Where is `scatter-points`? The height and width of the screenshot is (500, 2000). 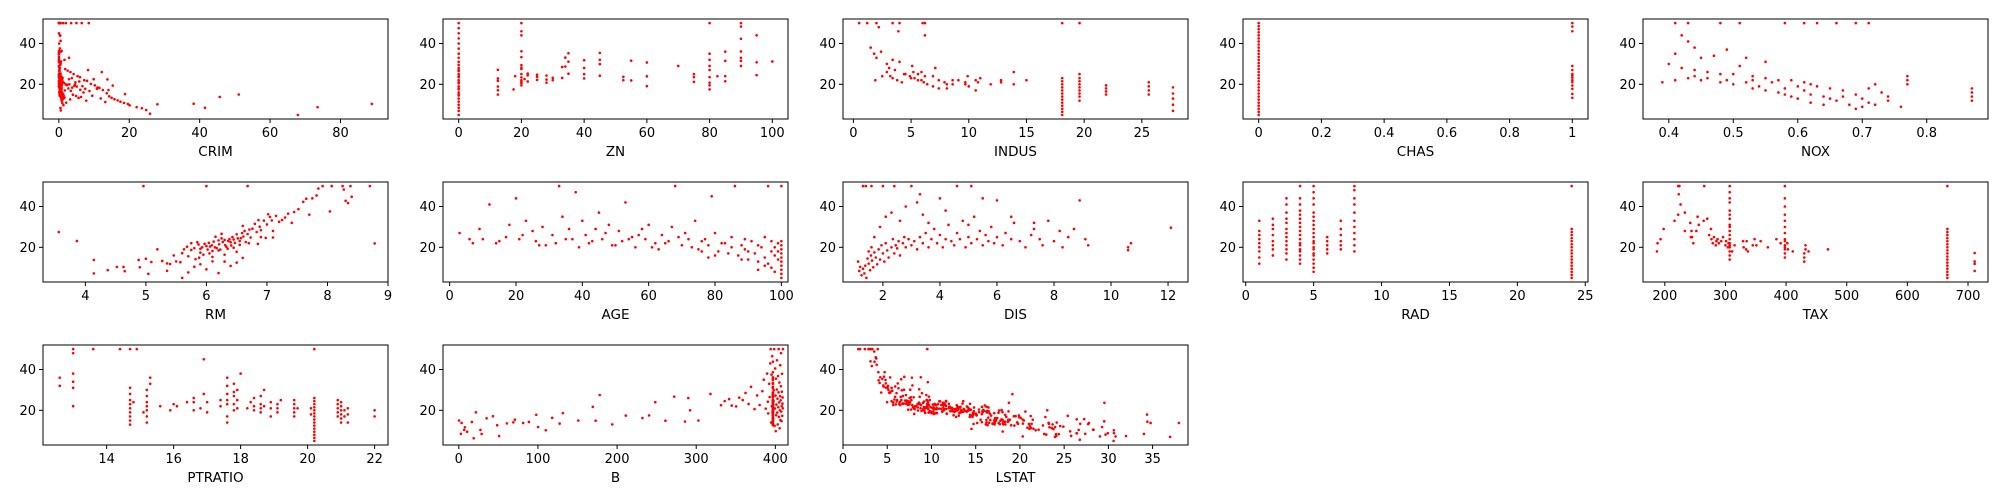
scatter-points is located at coordinates (216, 232).